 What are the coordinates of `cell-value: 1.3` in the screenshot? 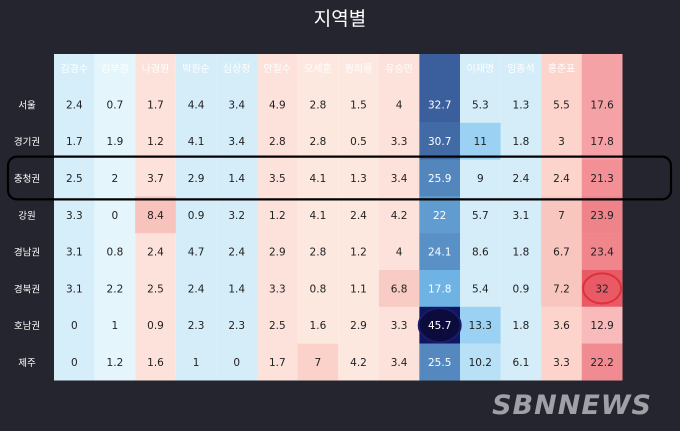 It's located at (521, 105).